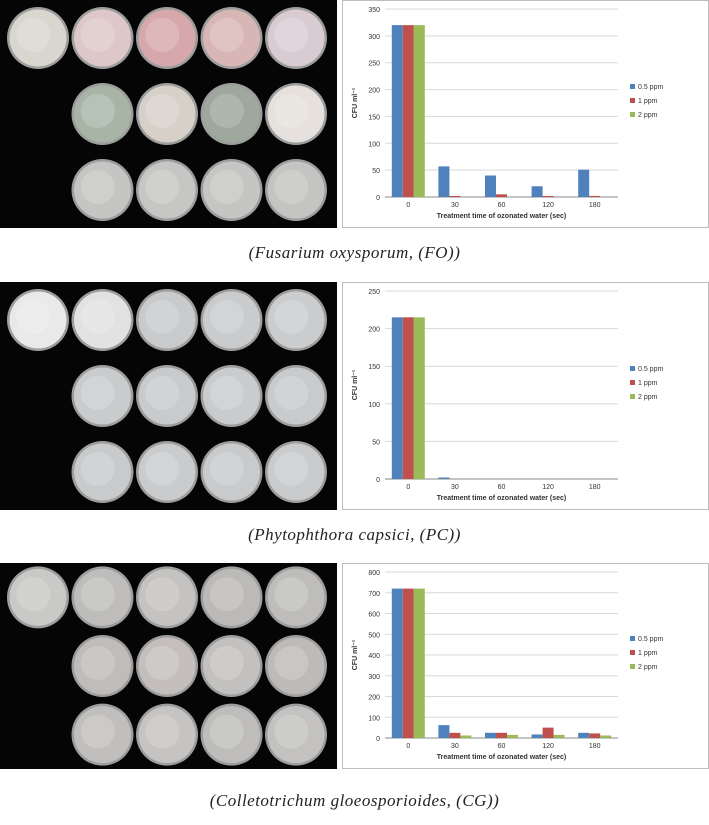  I want to click on y-tick-label: 200, so click(374, 91).